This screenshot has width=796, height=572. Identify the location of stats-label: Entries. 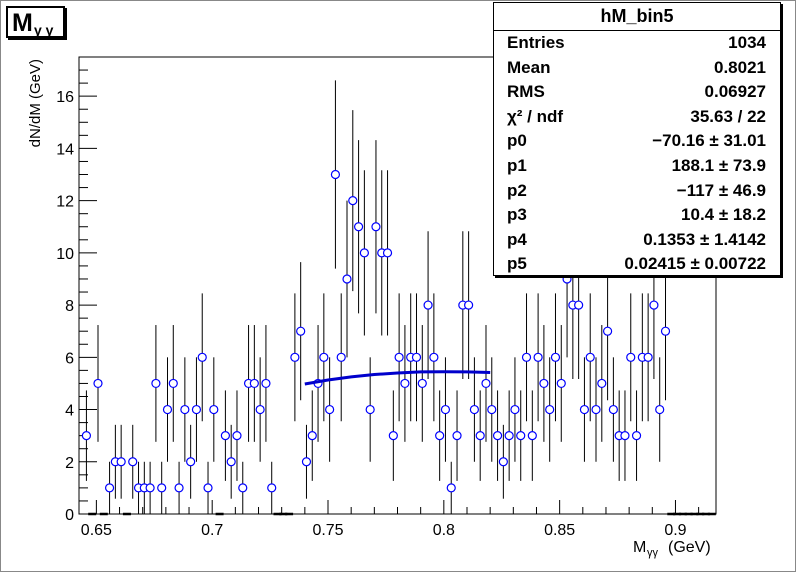
(536, 42).